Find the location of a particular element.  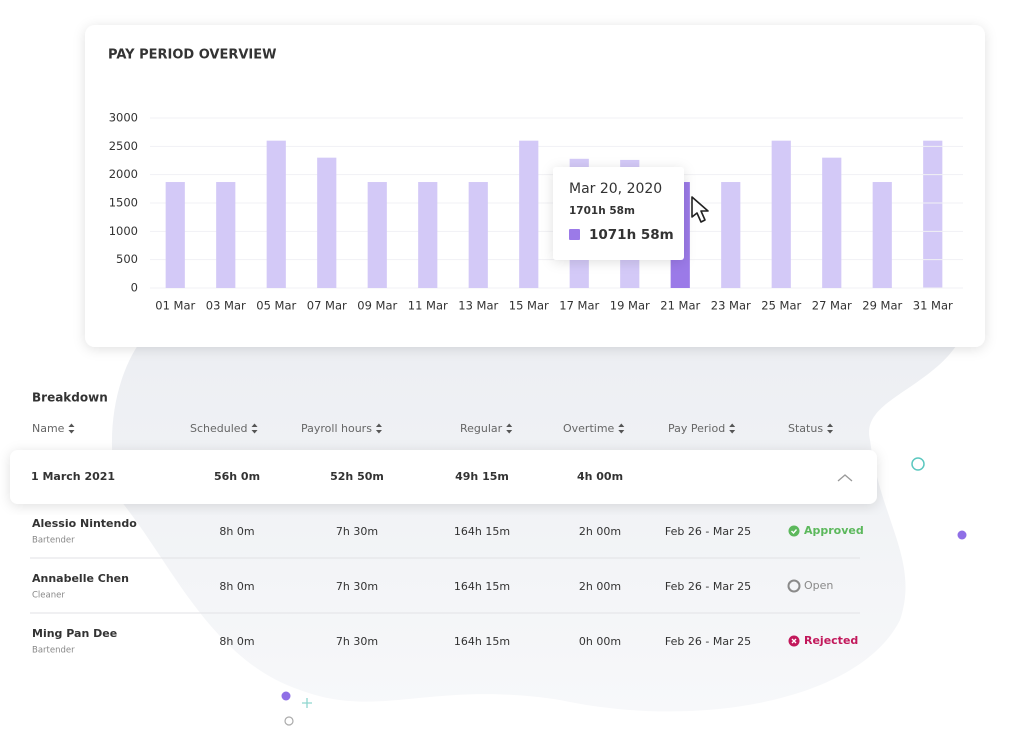

employee-name: Annabelle Chen is located at coordinates (80, 578).